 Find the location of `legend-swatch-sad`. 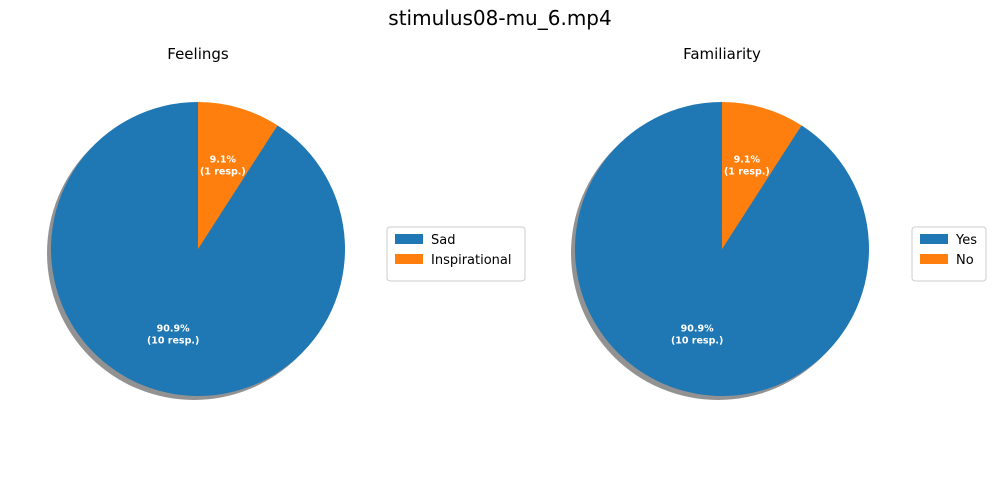

legend-swatch-sad is located at coordinates (409, 239).